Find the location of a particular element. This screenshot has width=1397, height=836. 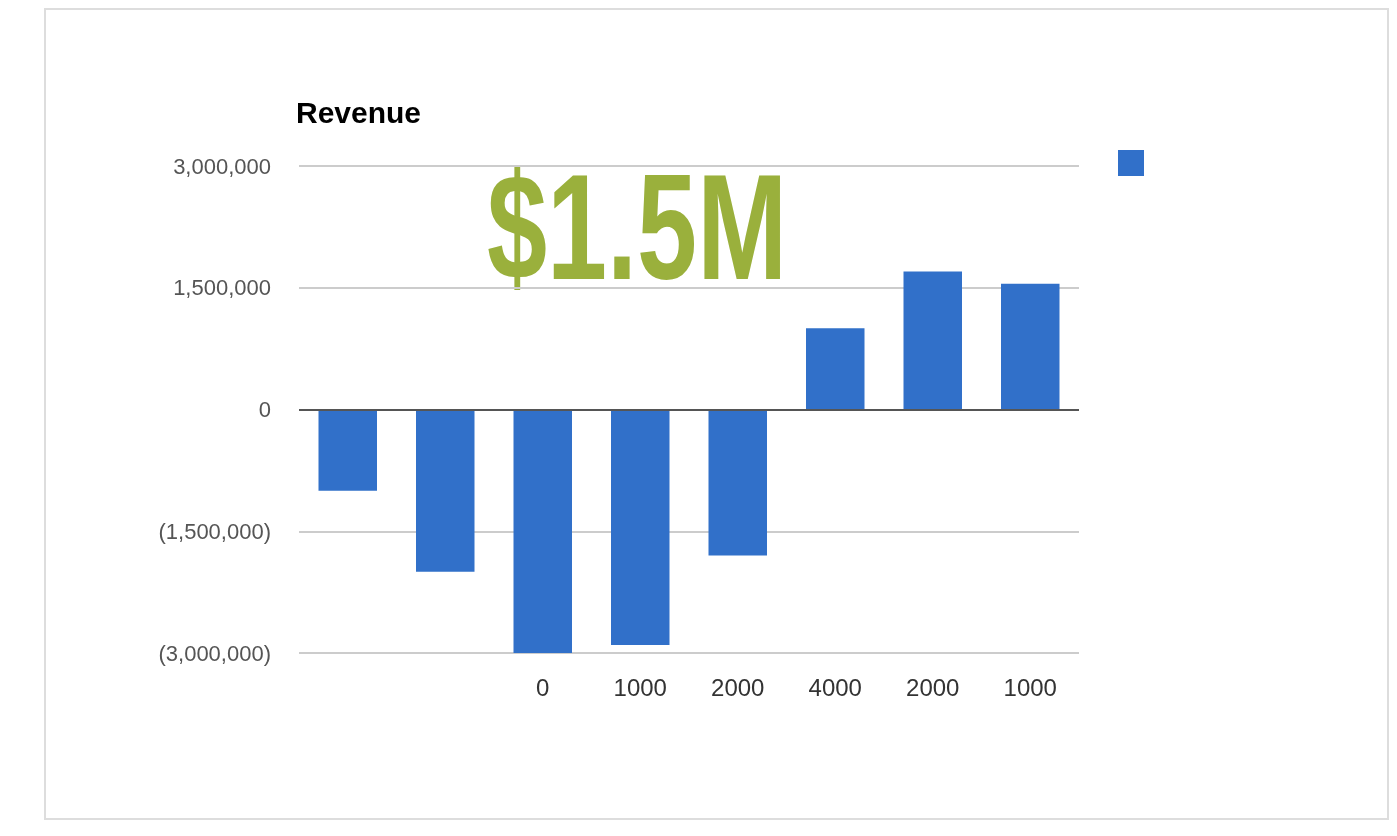

y-tick-label: 3,000,000 is located at coordinates (222, 166).